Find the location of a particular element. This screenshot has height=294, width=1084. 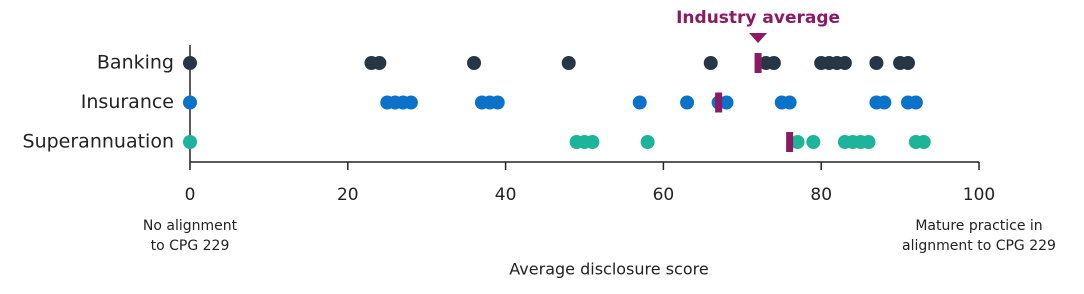

x-tick-label: 20 is located at coordinates (348, 195).